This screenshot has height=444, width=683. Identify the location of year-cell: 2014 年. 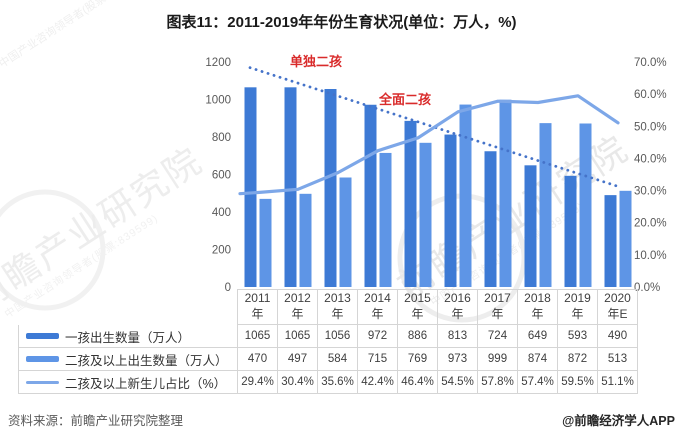
(378, 307).